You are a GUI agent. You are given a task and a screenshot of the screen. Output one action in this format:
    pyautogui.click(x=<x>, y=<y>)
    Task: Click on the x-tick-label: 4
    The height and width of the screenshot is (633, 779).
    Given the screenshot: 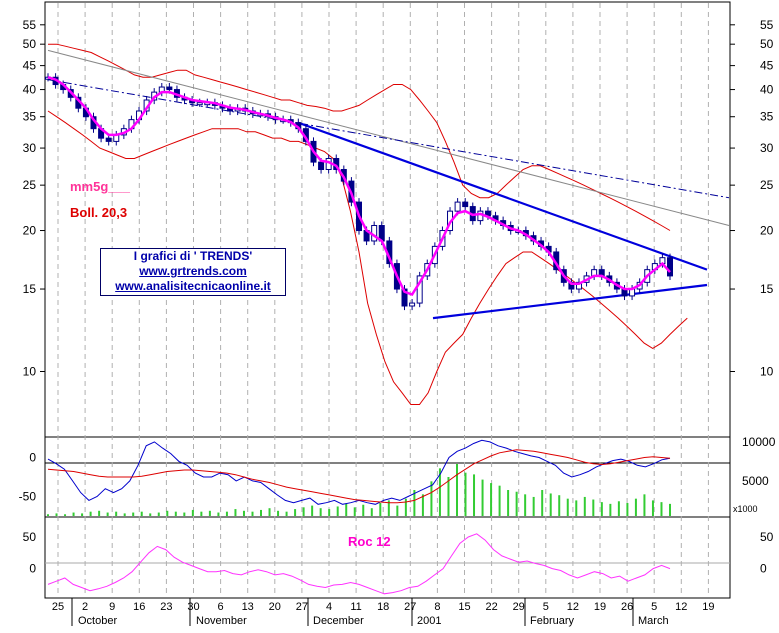 What is the action you would take?
    pyautogui.click(x=329, y=607)
    